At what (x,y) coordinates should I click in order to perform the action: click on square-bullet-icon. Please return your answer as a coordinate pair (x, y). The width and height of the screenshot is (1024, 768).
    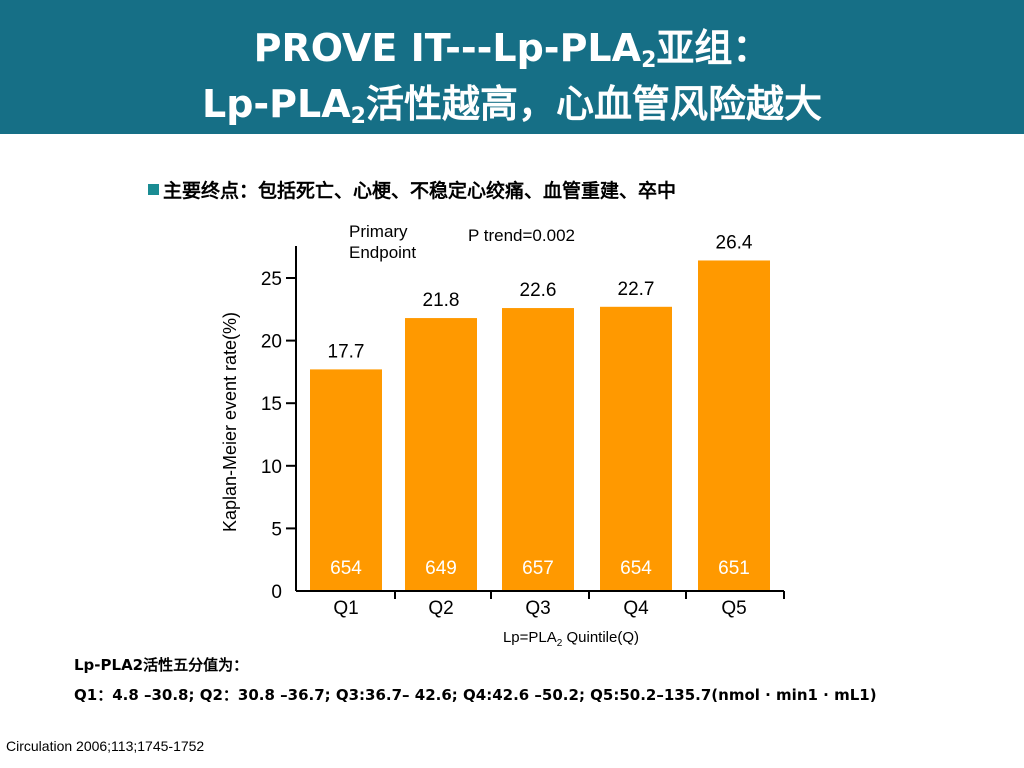
    Looking at the image, I should click on (153, 189).